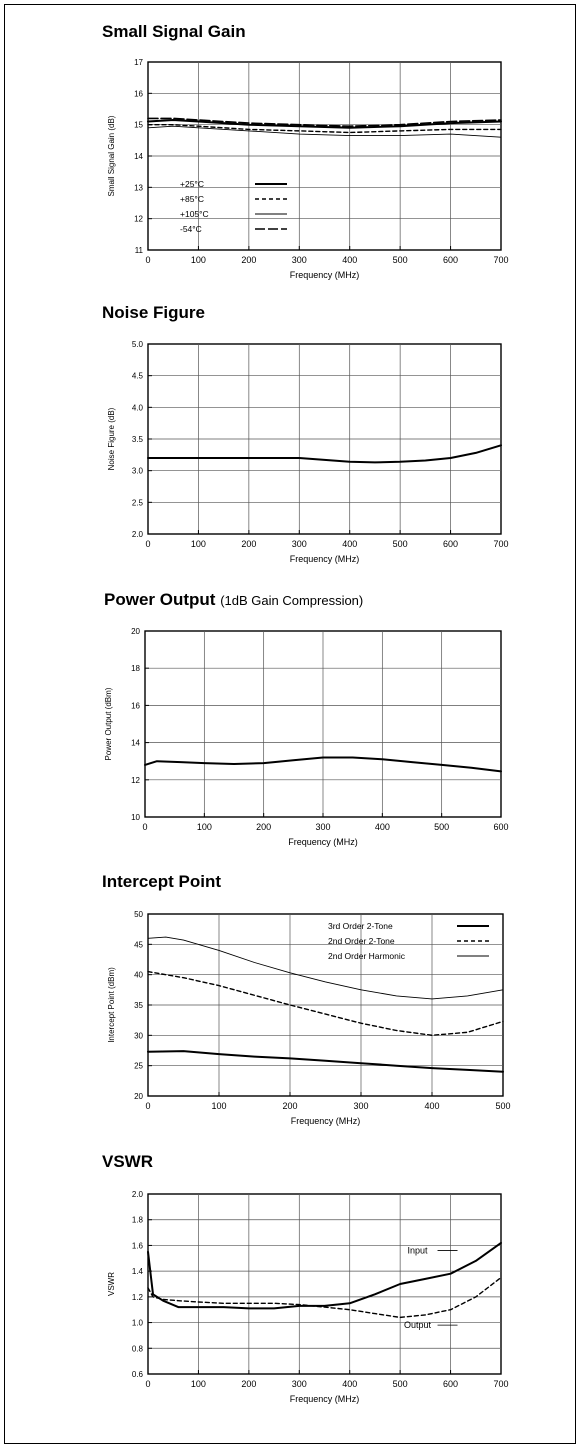 The width and height of the screenshot is (581, 1449). Describe the element at coordinates (382, 827) in the screenshot. I see `pout-x-tick-label: 400` at that location.